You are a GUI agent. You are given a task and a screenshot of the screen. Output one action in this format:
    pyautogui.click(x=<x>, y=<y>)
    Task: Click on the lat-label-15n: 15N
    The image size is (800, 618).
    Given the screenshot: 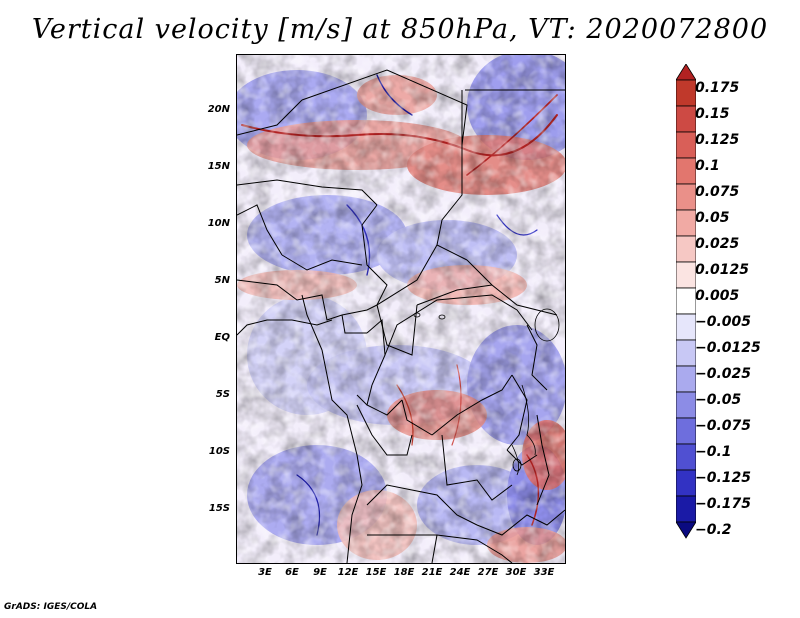 What is the action you would take?
    pyautogui.click(x=218, y=166)
    